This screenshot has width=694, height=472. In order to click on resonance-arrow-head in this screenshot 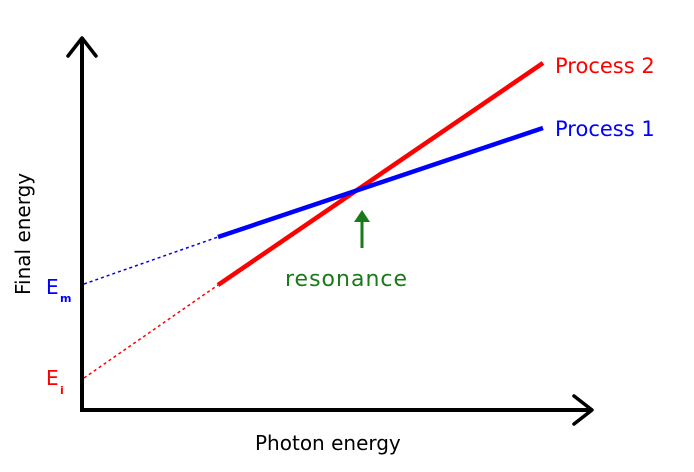, I will do `click(362, 216)`.